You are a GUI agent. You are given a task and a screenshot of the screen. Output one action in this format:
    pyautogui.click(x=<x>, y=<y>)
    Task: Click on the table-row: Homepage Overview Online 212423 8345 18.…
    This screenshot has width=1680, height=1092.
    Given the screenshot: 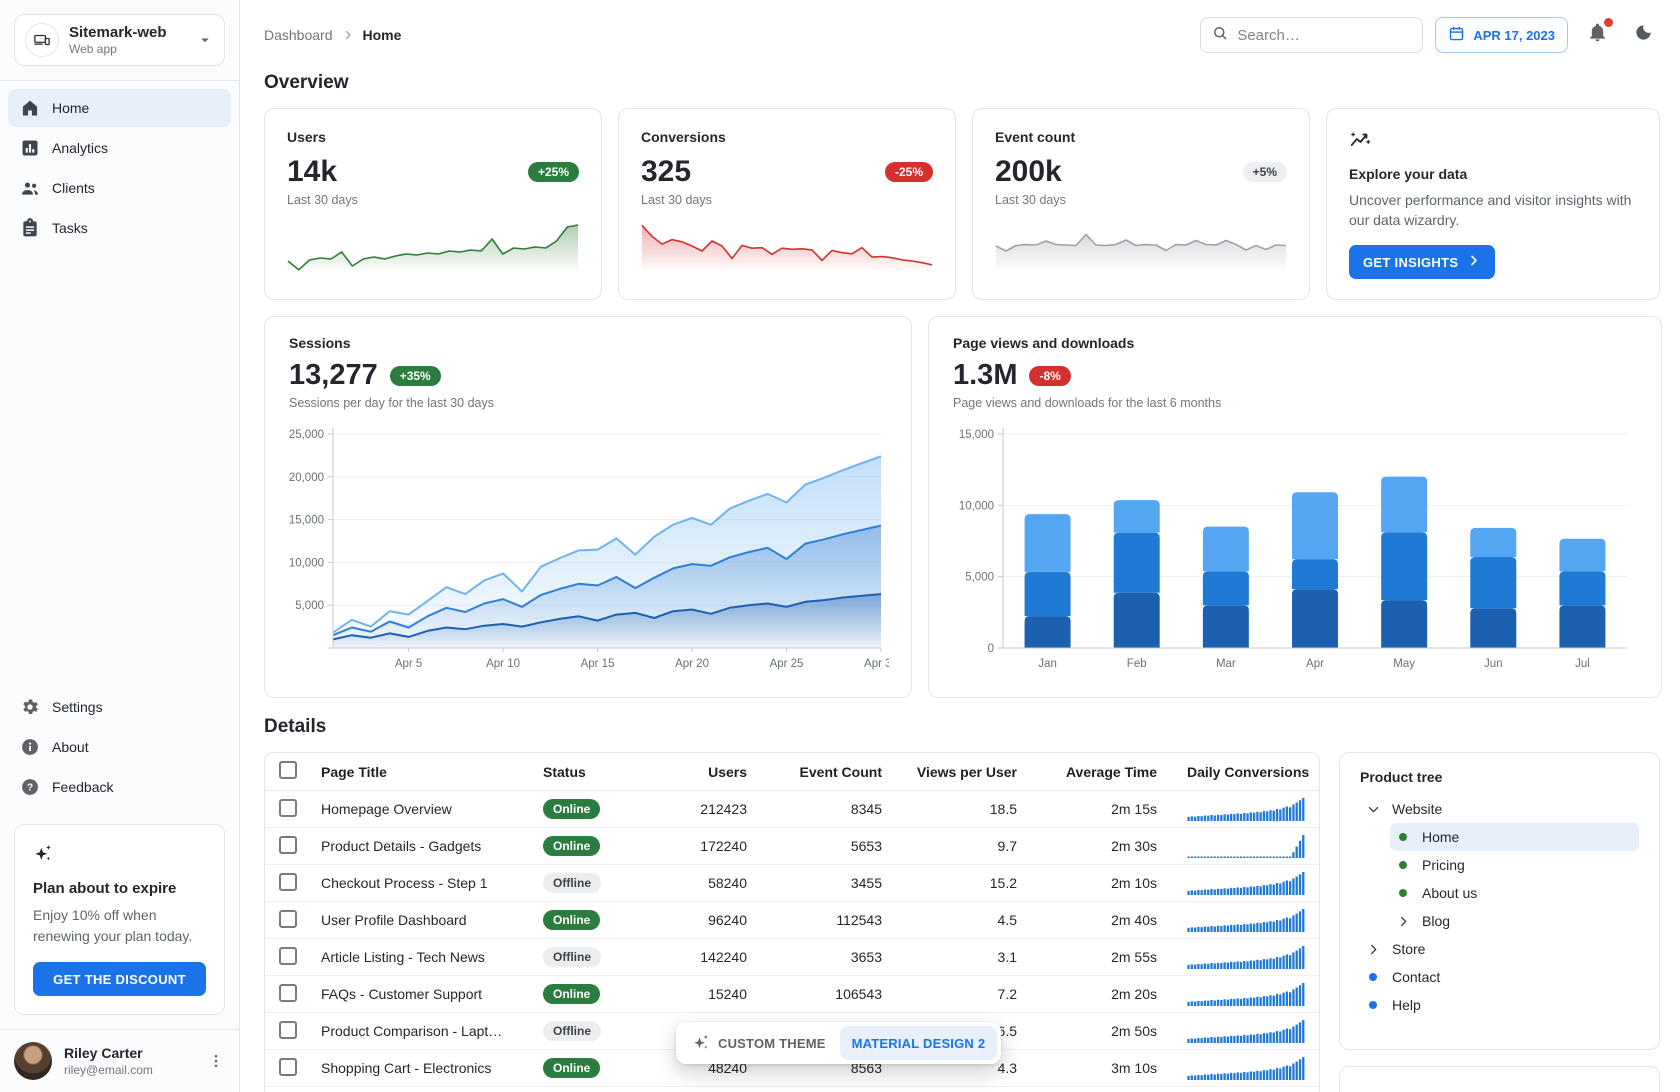 What is the action you would take?
    pyautogui.click(x=792, y=809)
    